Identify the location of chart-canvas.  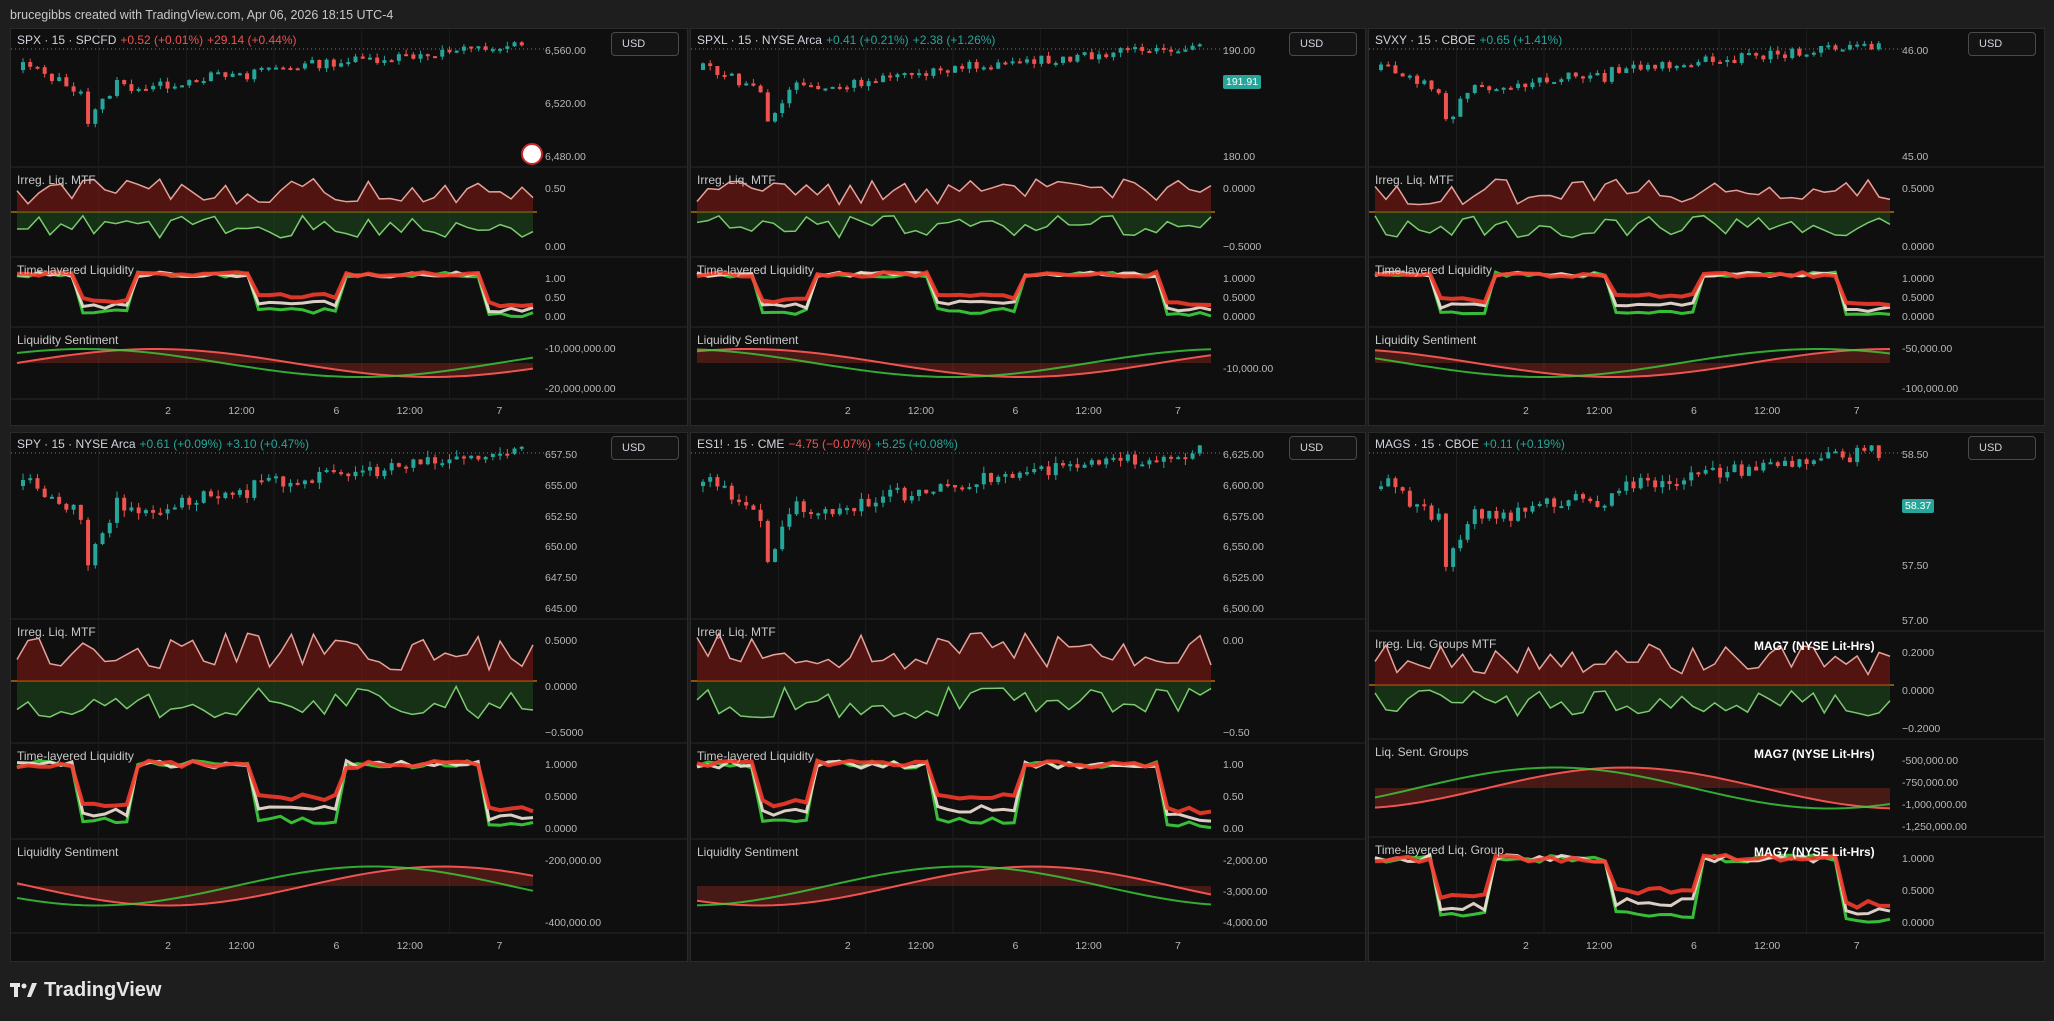
(349, 214).